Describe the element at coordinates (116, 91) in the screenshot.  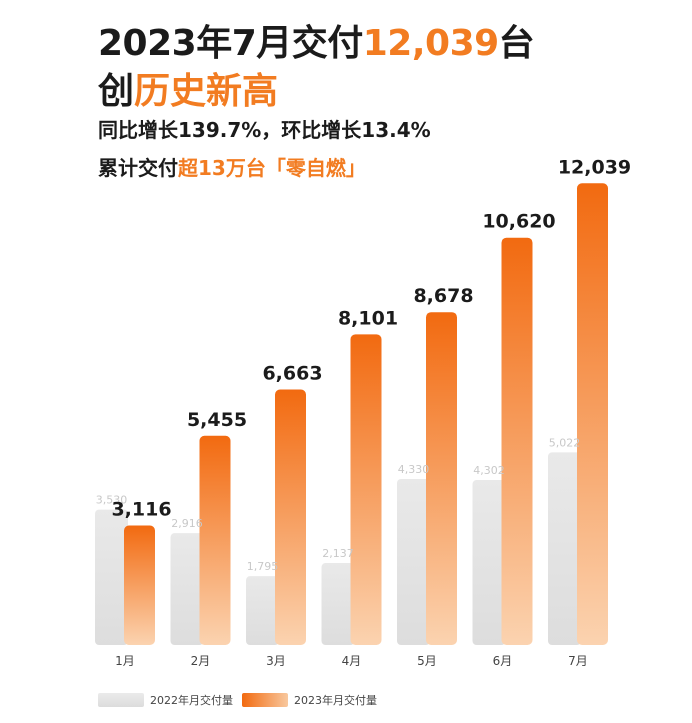
I see `headline-record-prefix: 创` at that location.